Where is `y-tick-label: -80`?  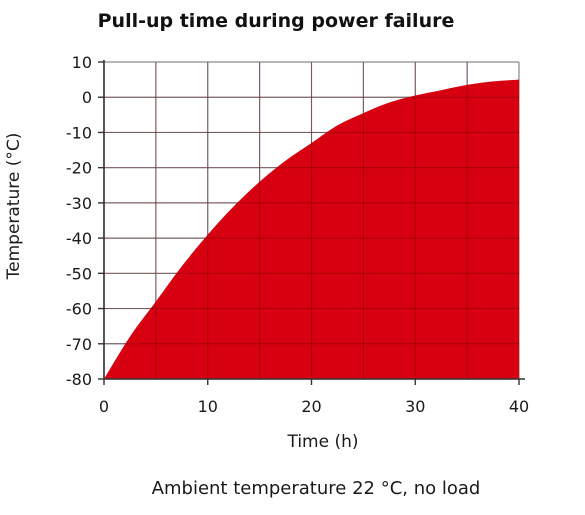
y-tick-label: -80 is located at coordinates (79, 379).